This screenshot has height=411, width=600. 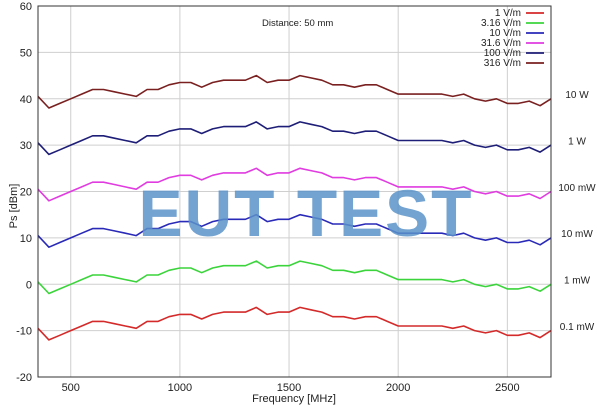 I want to click on watermark-text: EUT TEST, so click(x=305, y=213).